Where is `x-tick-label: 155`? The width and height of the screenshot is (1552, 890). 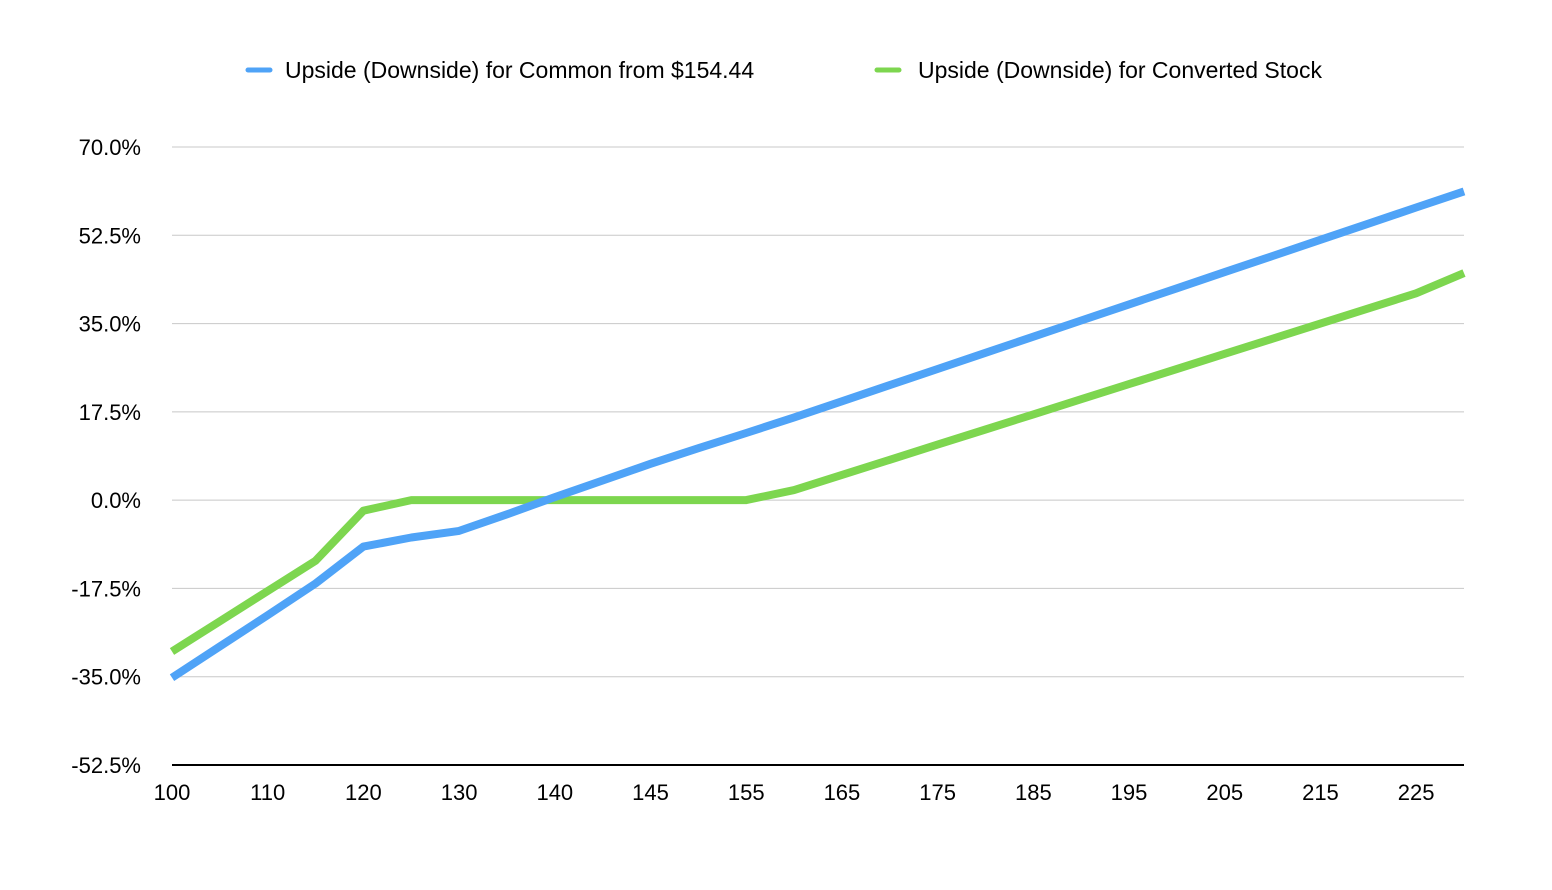
x-tick-label: 155 is located at coordinates (746, 792).